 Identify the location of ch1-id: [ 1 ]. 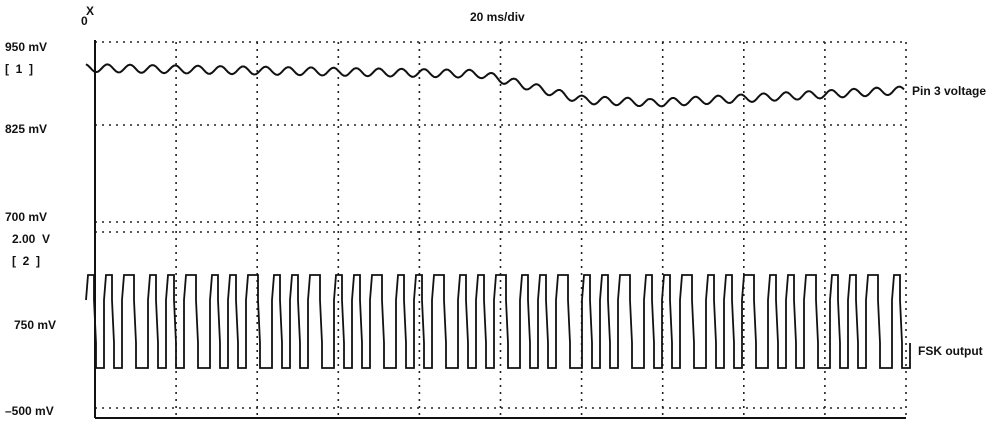
(19, 69).